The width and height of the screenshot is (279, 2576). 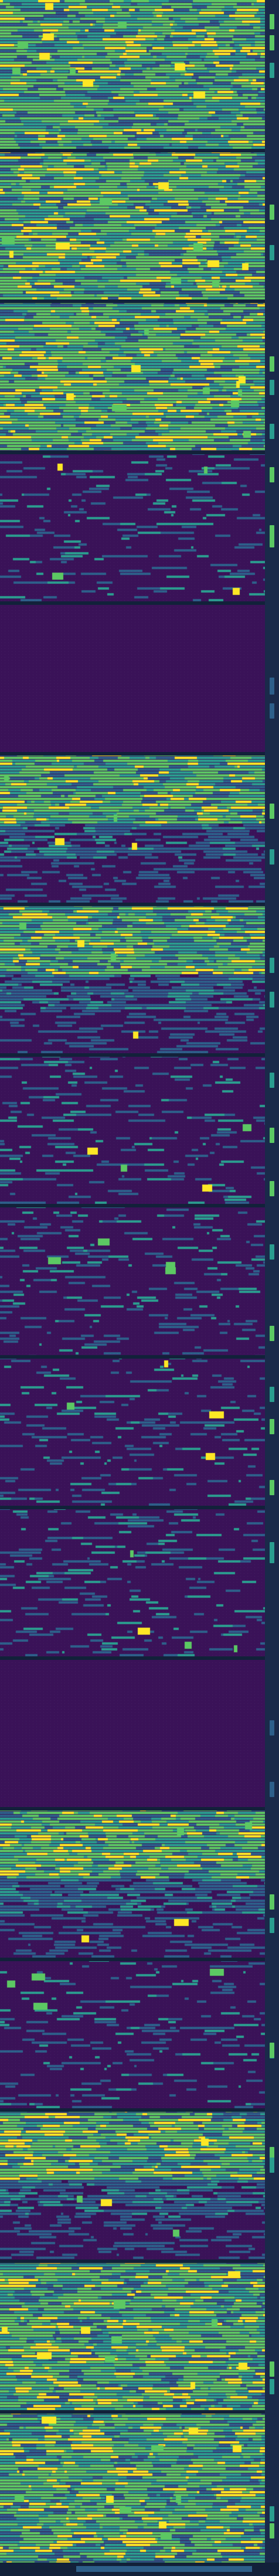 I want to click on scroll-gutter, so click(x=272, y=1288).